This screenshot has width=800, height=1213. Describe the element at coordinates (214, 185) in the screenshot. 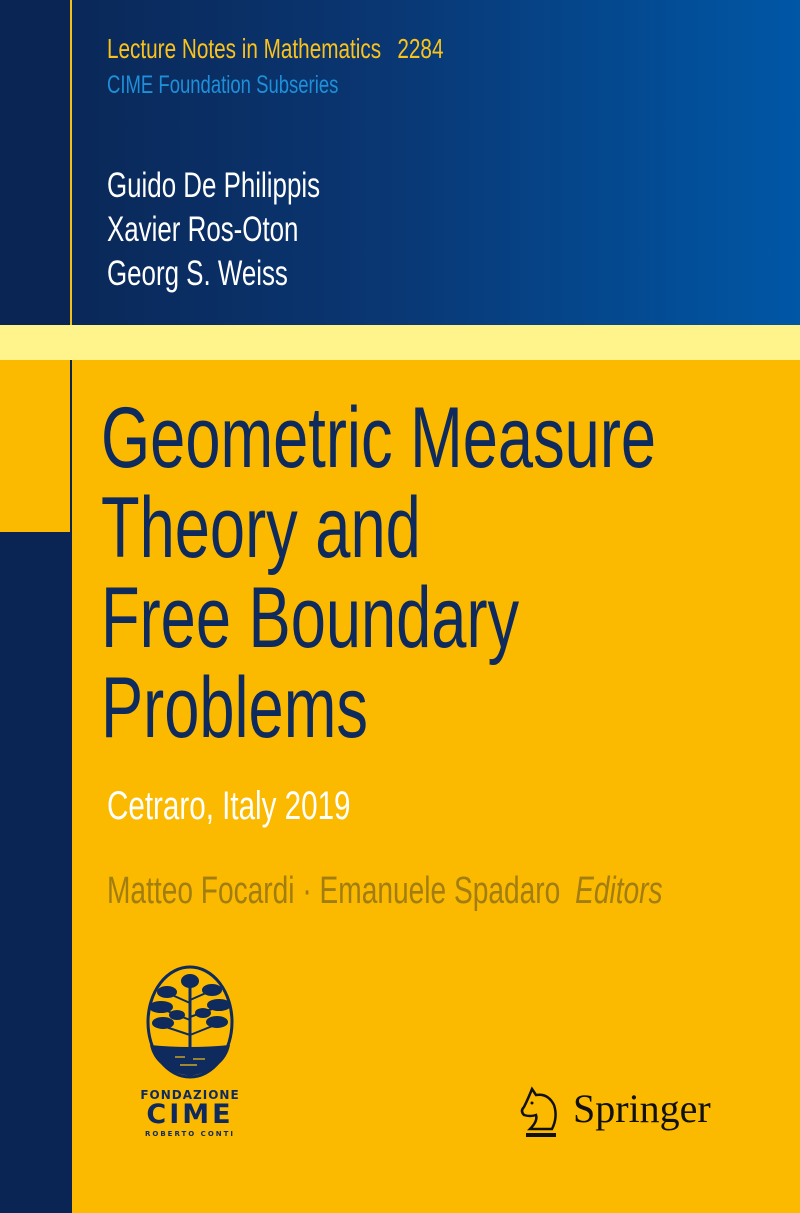

I see `author: Guido De Philippis` at that location.